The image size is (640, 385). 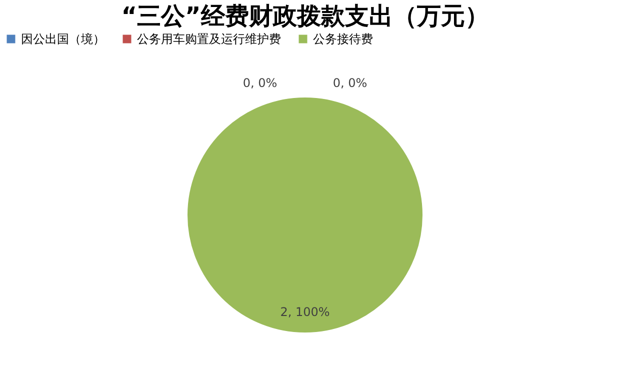 What do you see at coordinates (343, 39) in the screenshot?
I see `legend-label: 公务接待费` at bounding box center [343, 39].